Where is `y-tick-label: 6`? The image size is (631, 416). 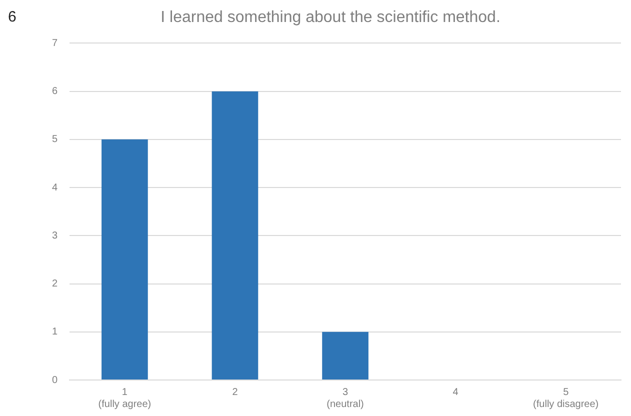 y-tick-label: 6 is located at coordinates (55, 92).